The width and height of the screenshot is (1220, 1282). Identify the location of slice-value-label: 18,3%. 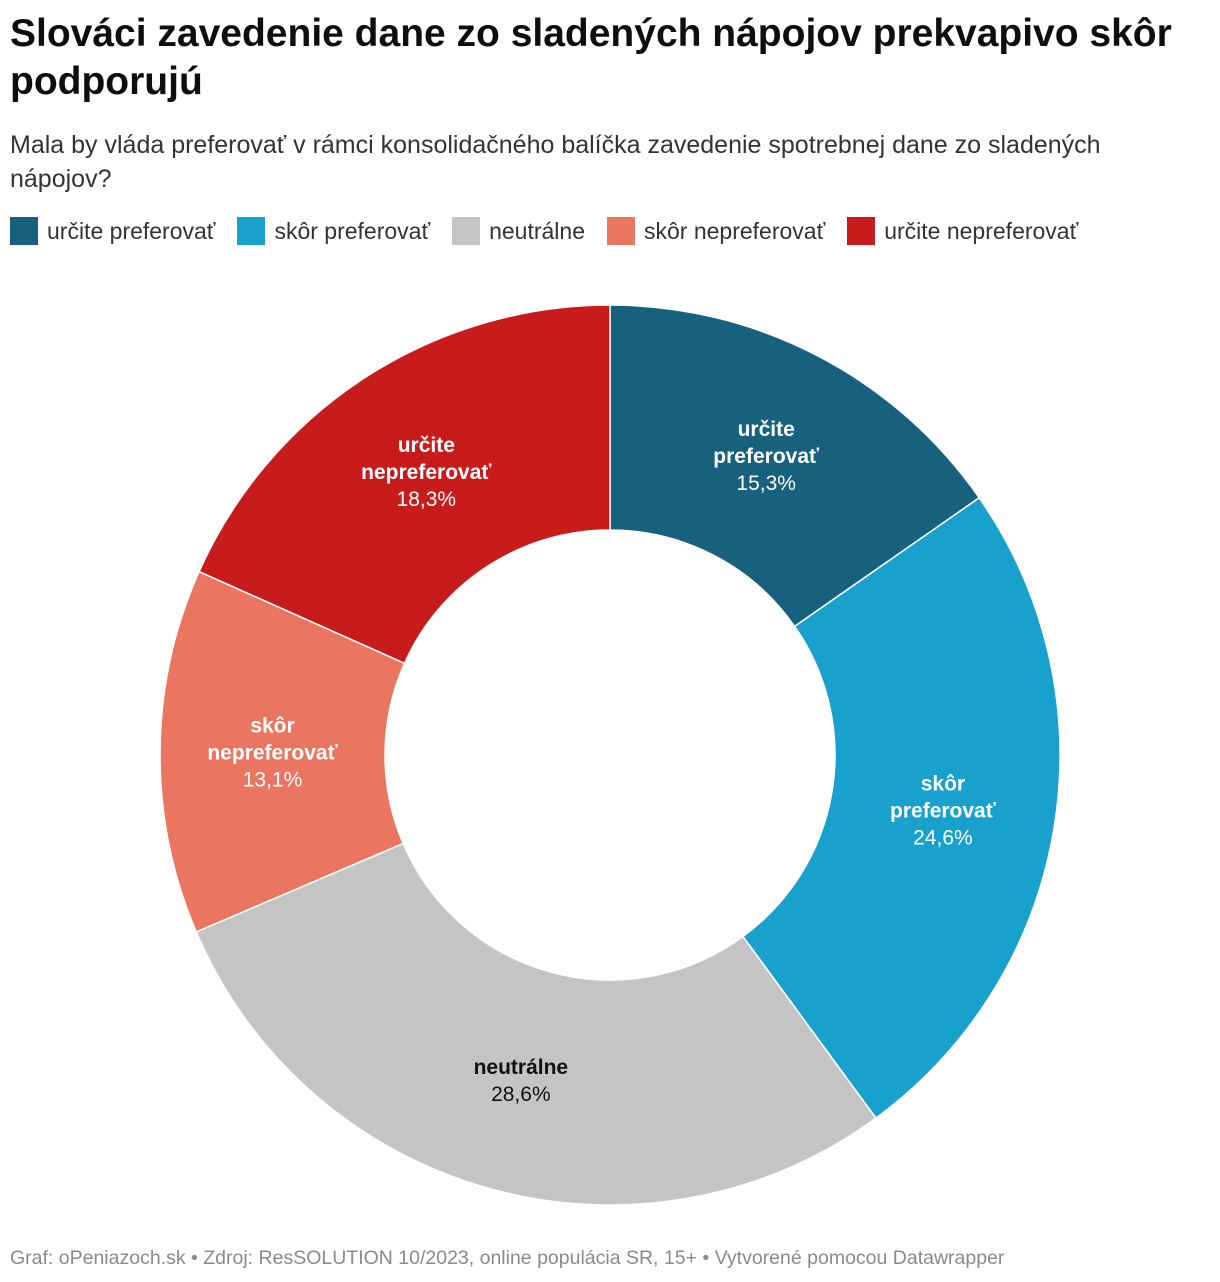
(427, 499).